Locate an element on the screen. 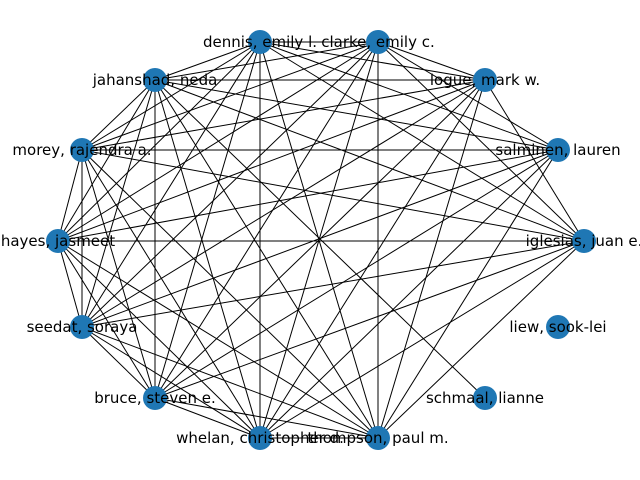 The width and height of the screenshot is (640, 480). node-jahanshad is located at coordinates (155, 80).